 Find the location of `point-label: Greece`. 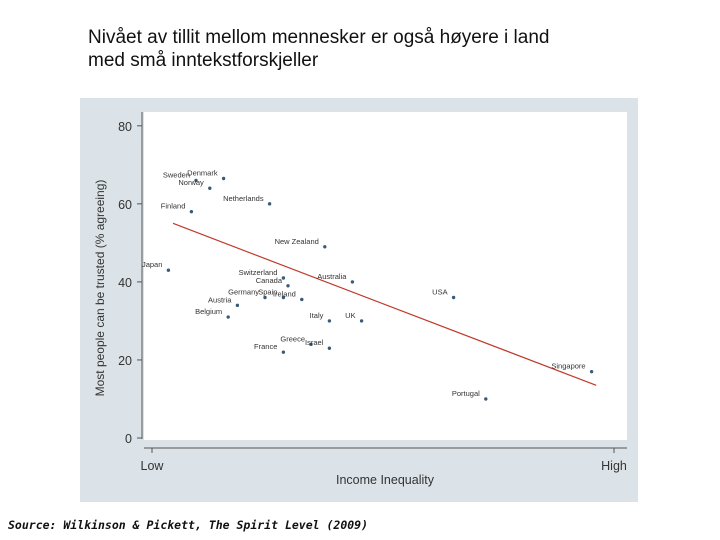

point-label: Greece is located at coordinates (292, 338).